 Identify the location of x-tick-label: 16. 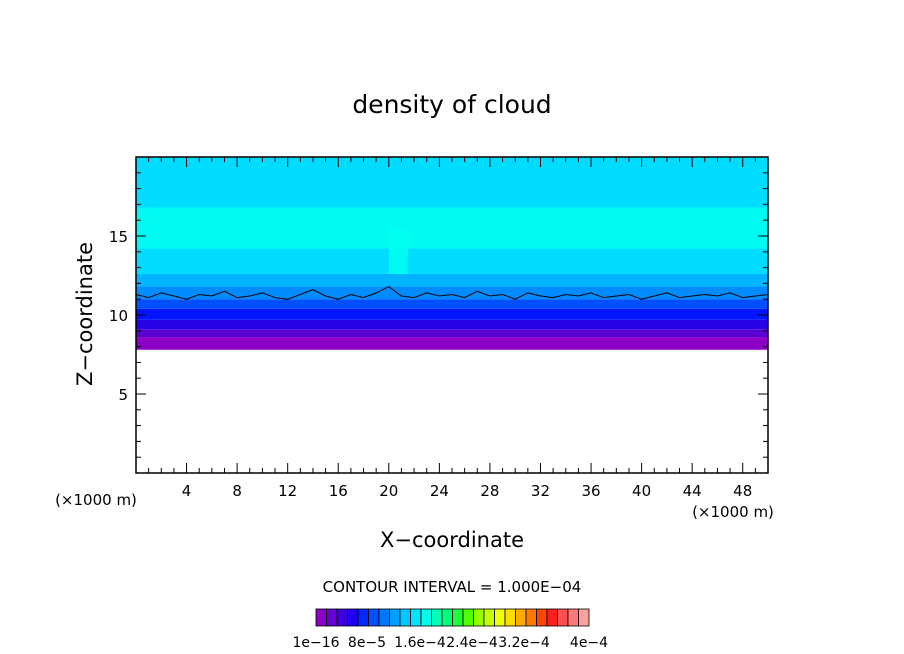
(338, 491).